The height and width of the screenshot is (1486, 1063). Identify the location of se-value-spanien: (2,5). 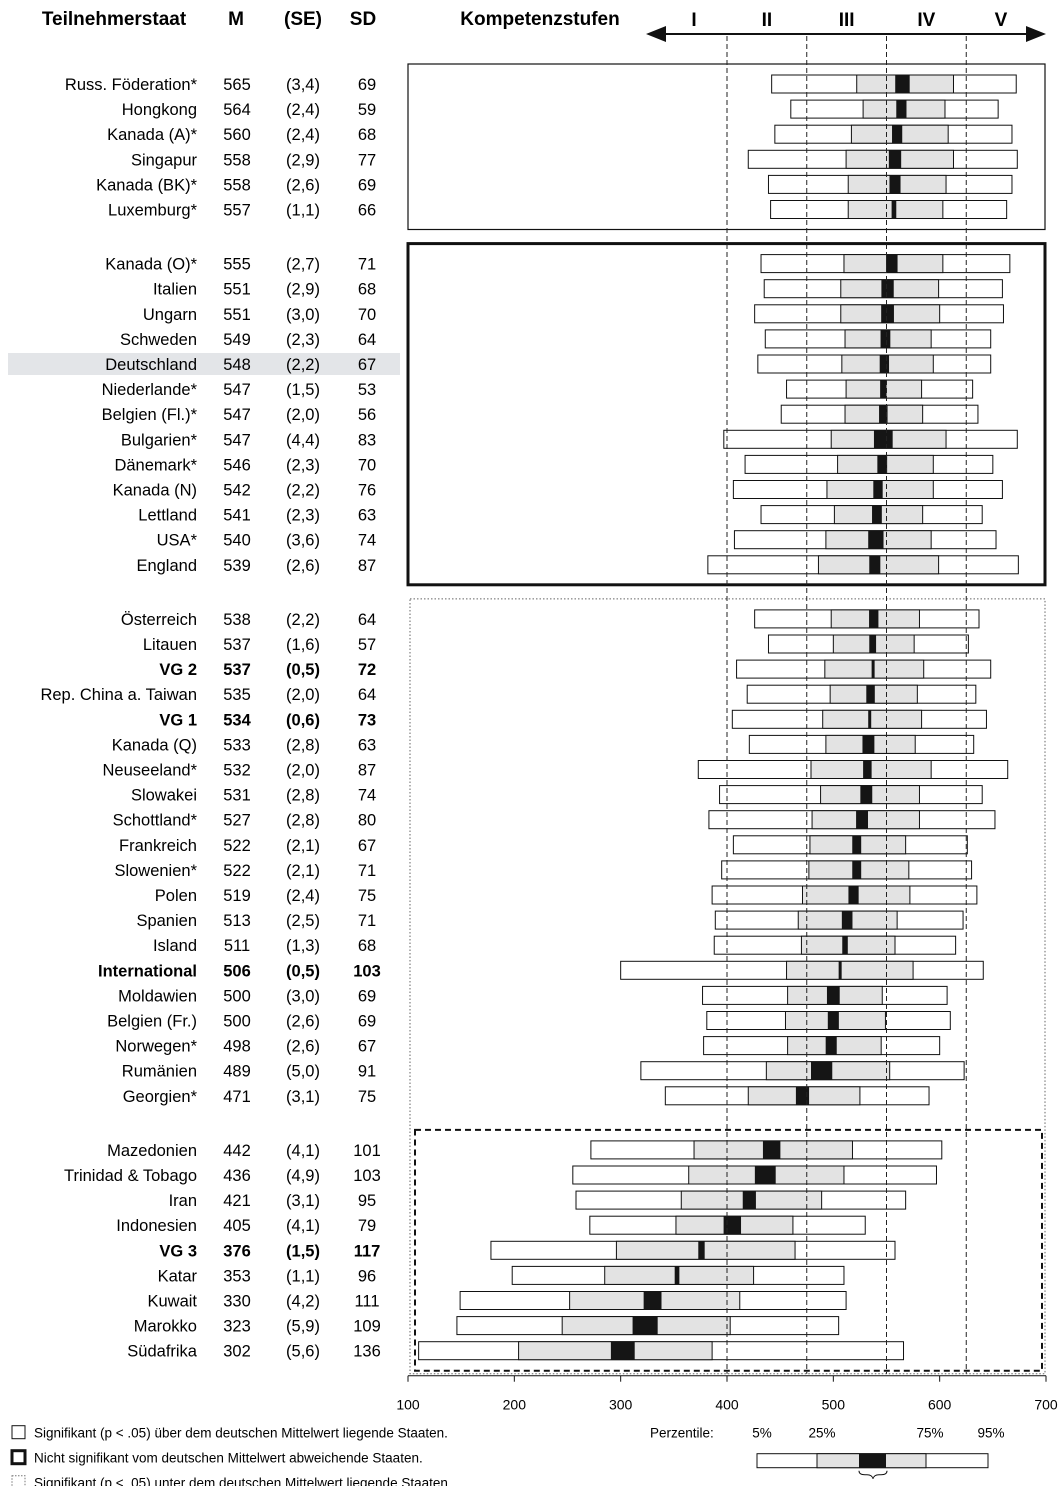
(303, 921).